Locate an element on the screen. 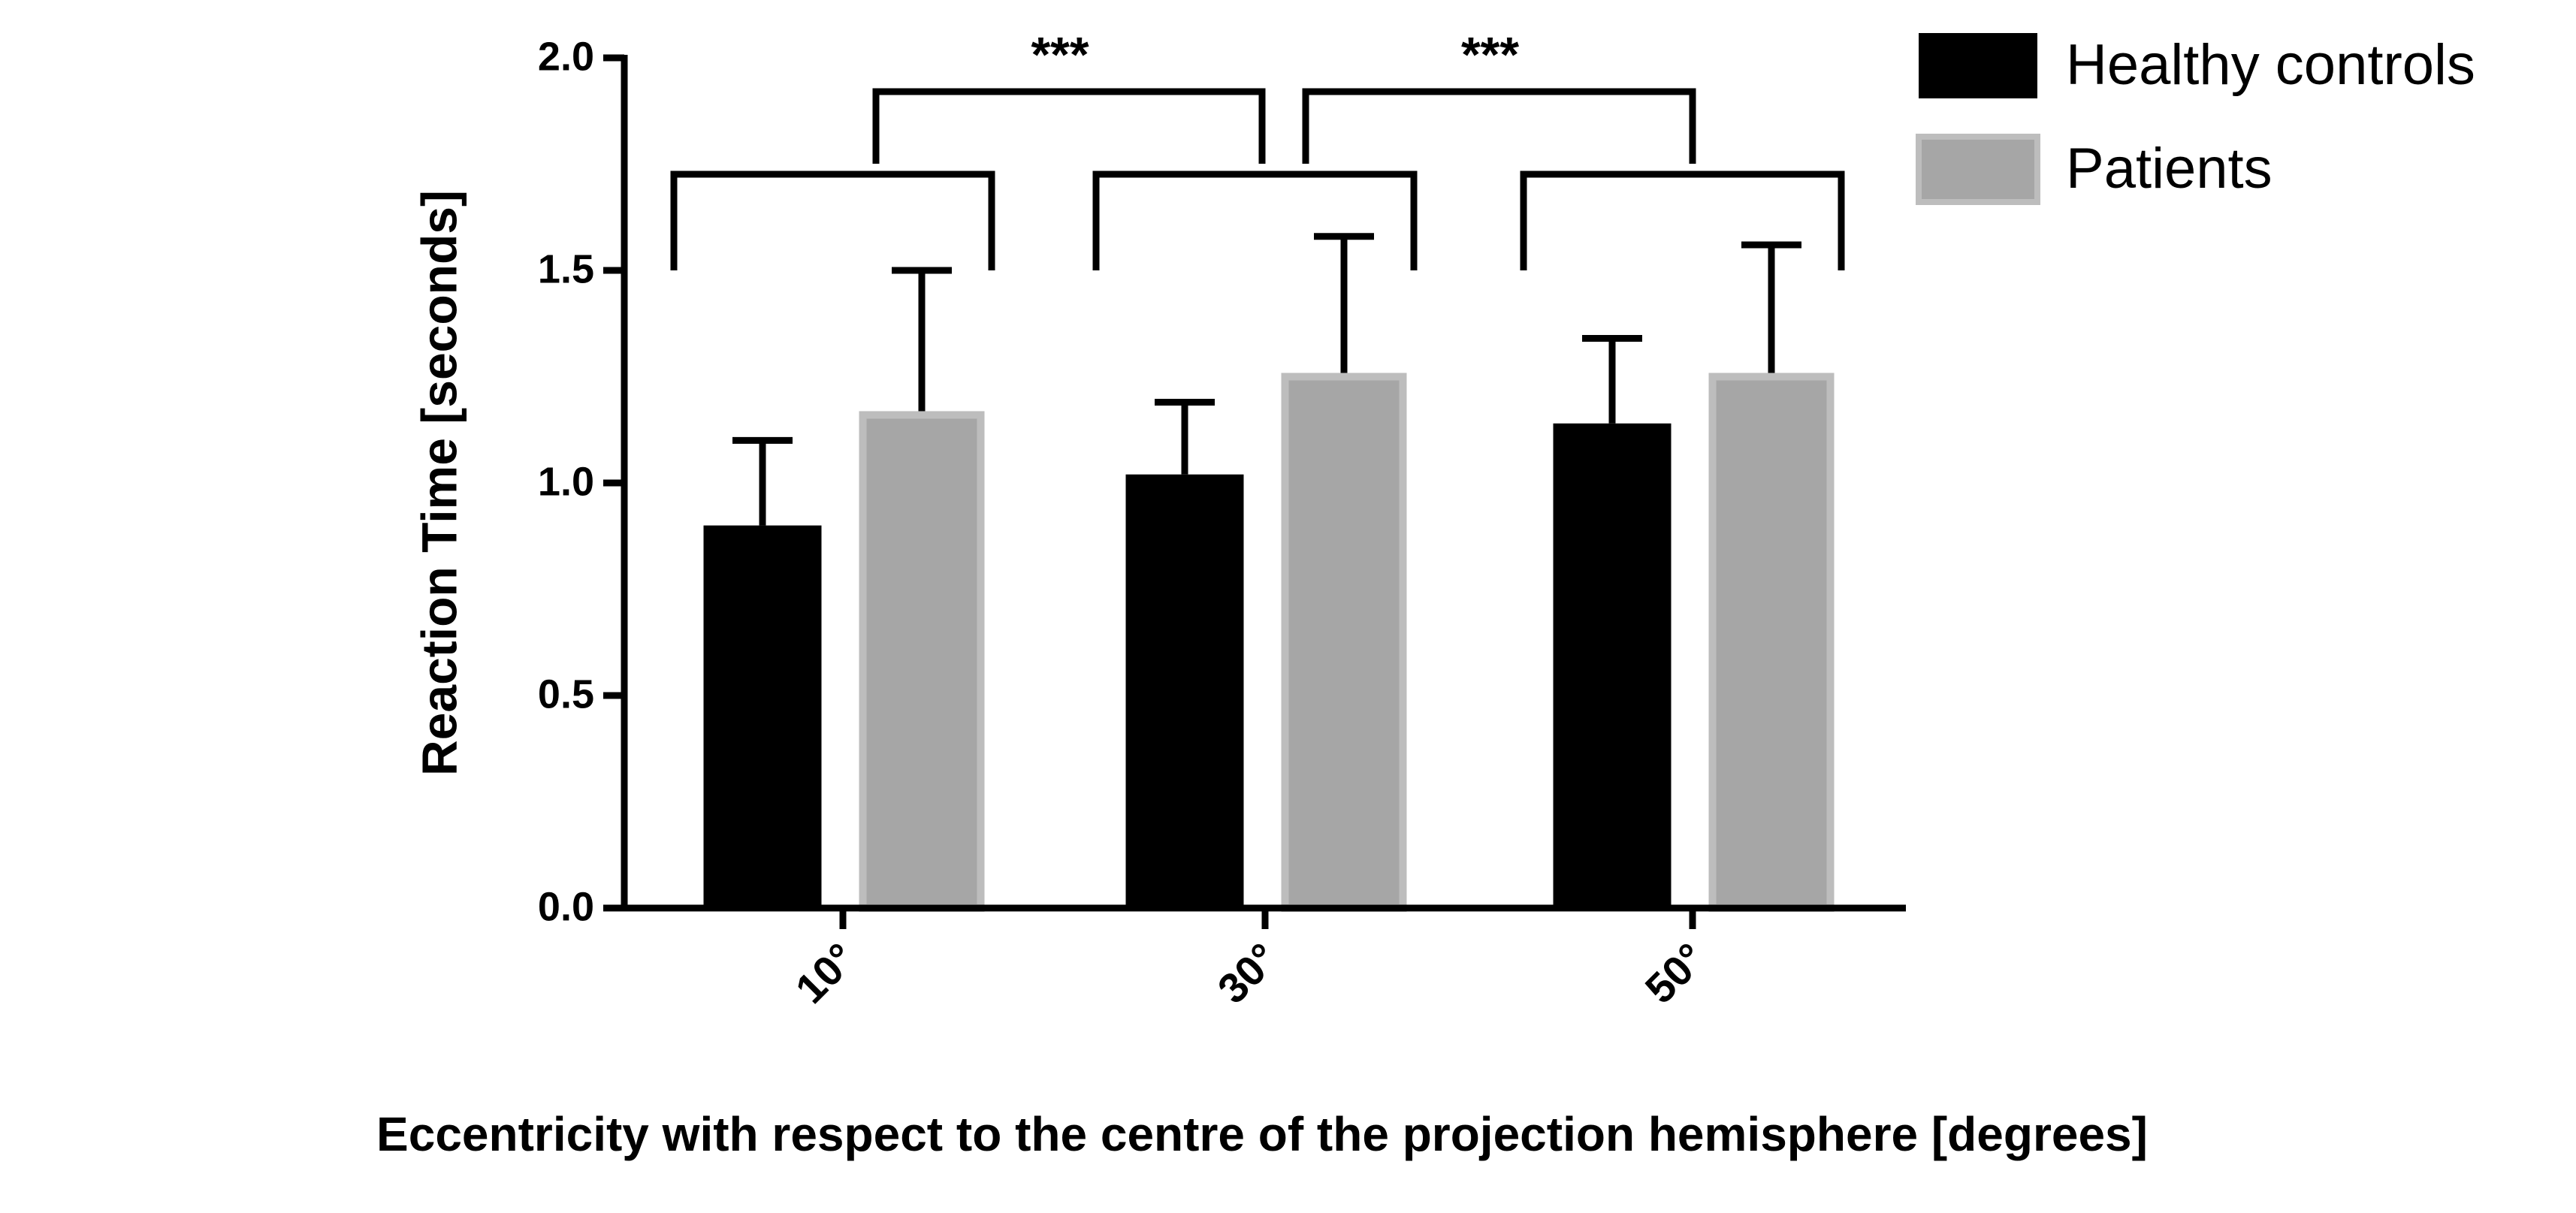 This screenshot has width=2576, height=1213. x-tick-label: 30° is located at coordinates (1248, 973).